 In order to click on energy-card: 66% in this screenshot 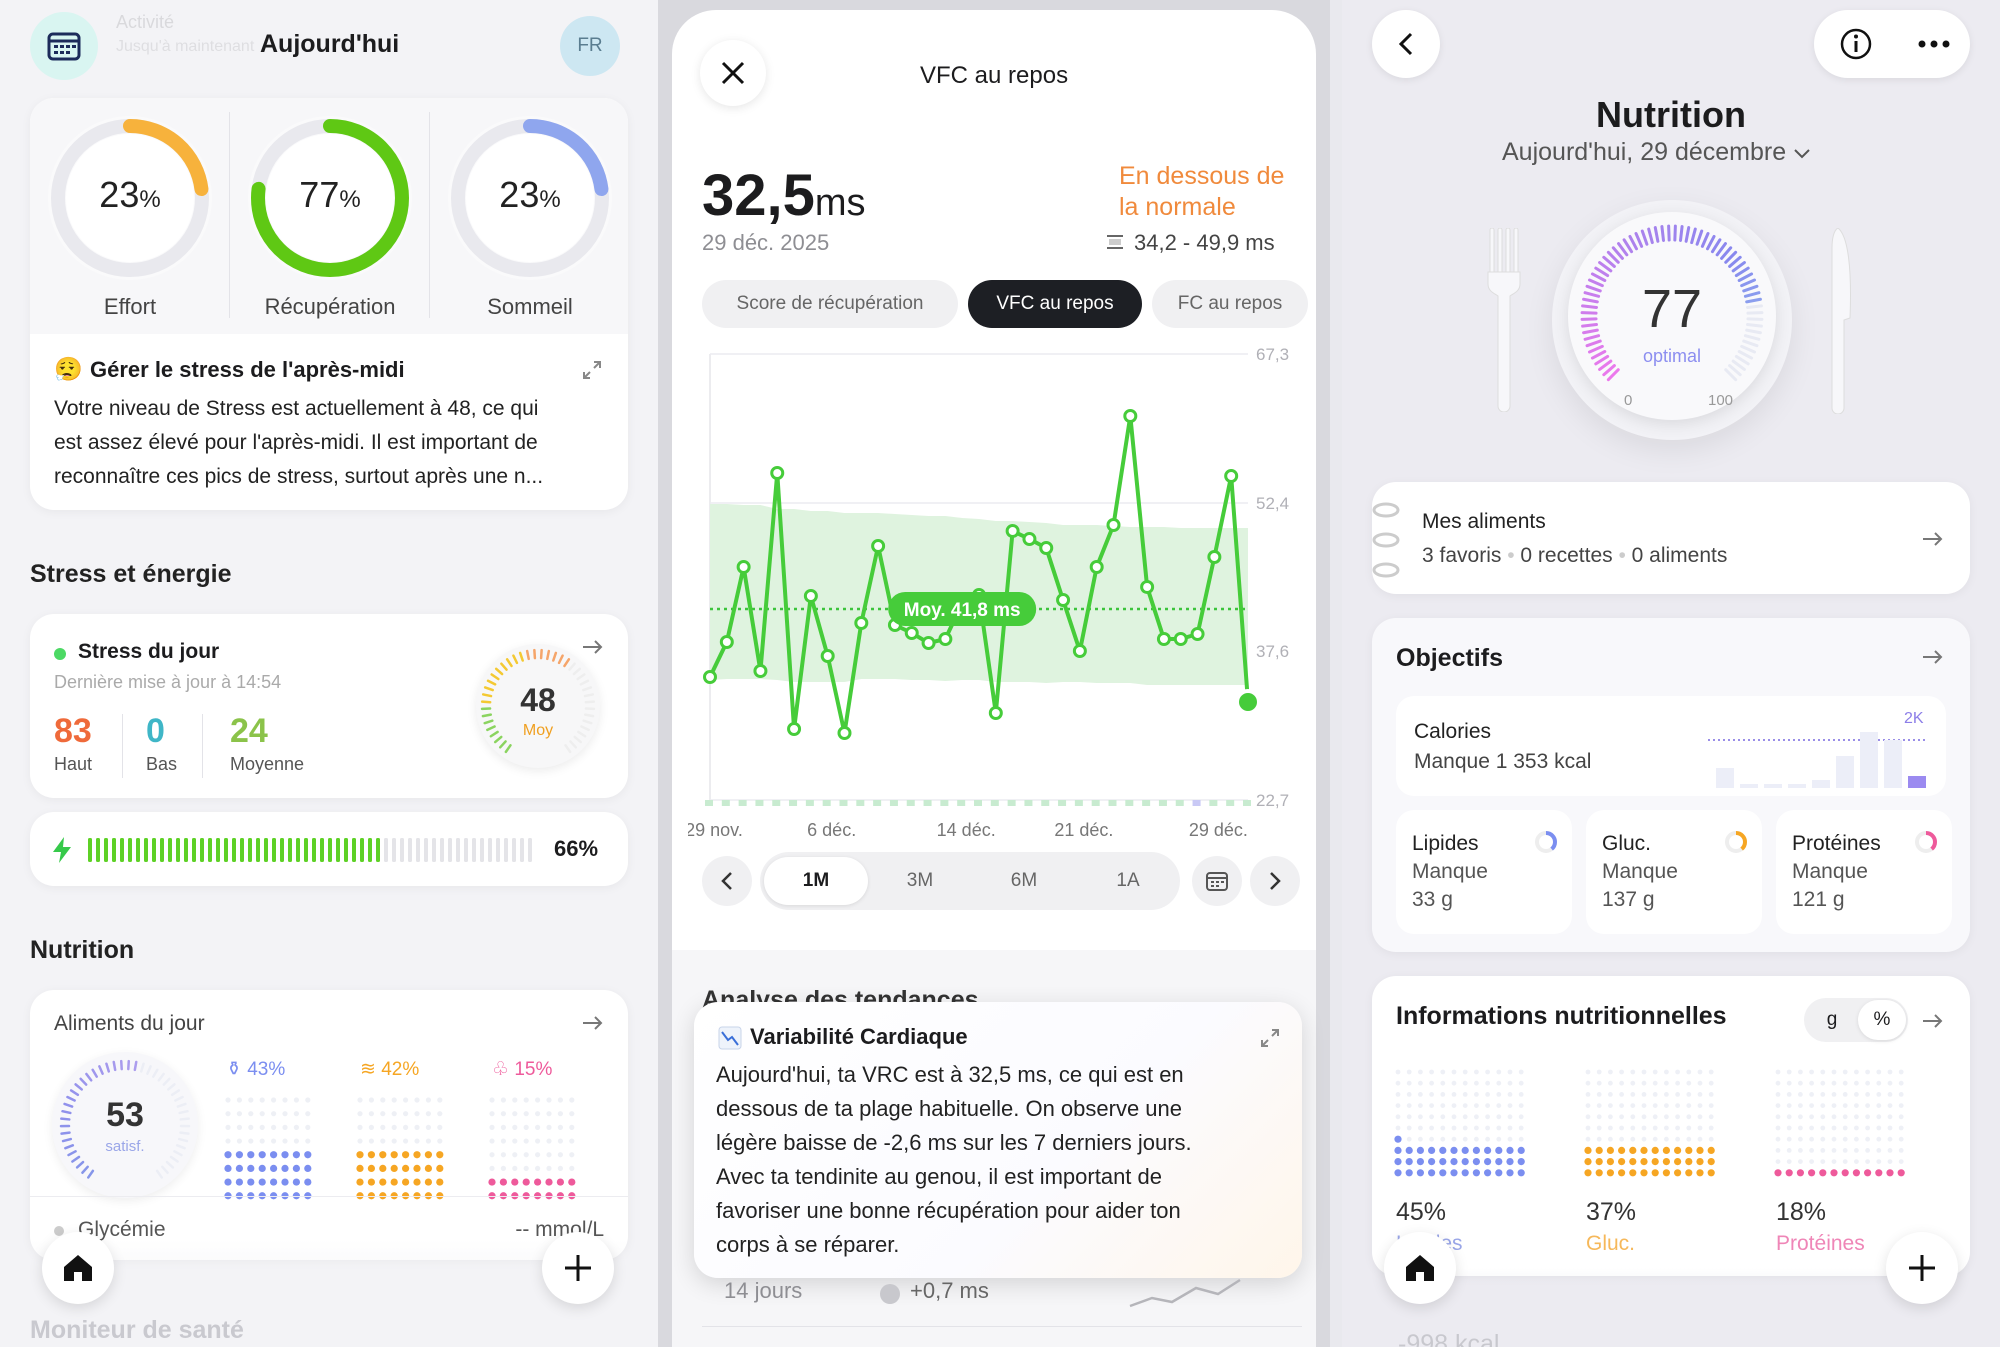, I will do `click(329, 849)`.